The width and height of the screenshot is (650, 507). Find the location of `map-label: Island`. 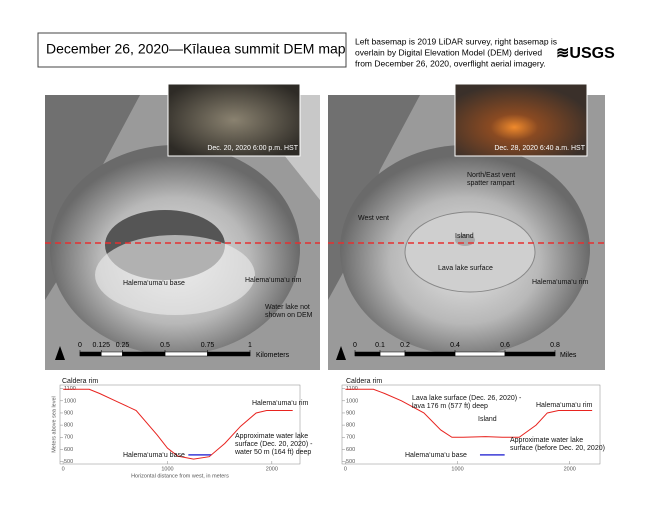

map-label: Island is located at coordinates (464, 236).